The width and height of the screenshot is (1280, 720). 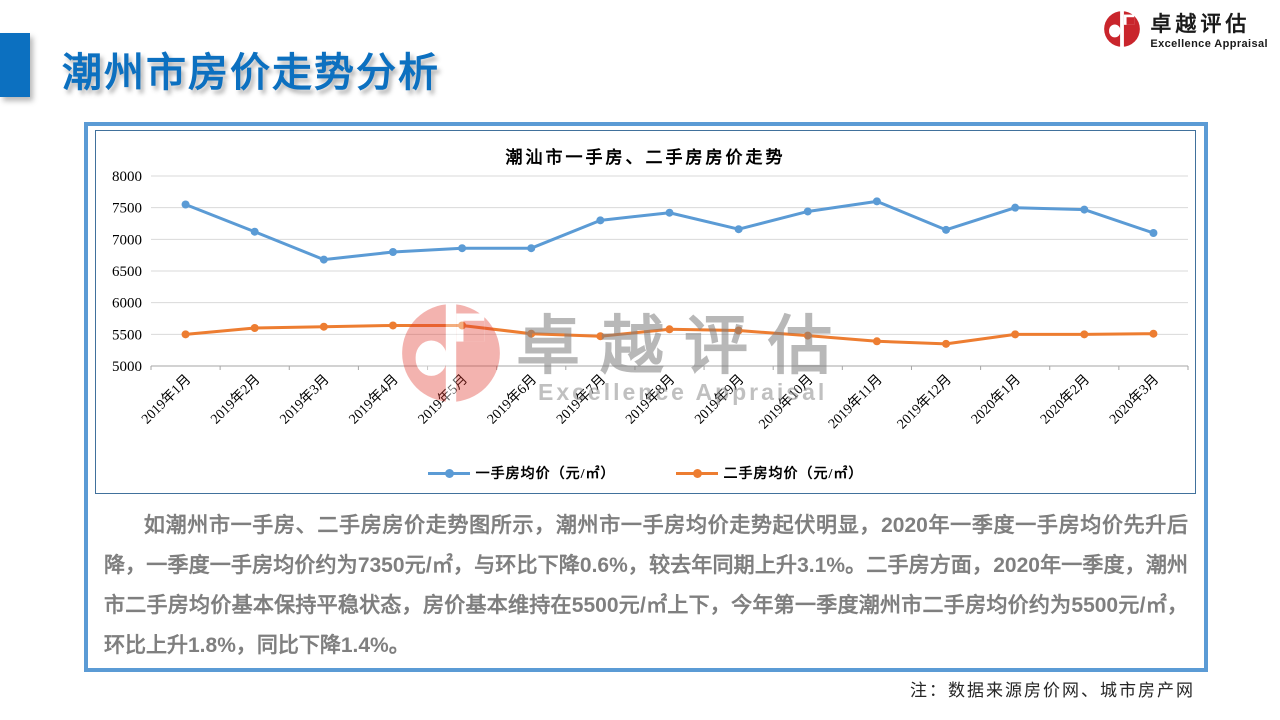 What do you see at coordinates (581, 400) in the screenshot?
I see `svg-text: 2019年7月` at bounding box center [581, 400].